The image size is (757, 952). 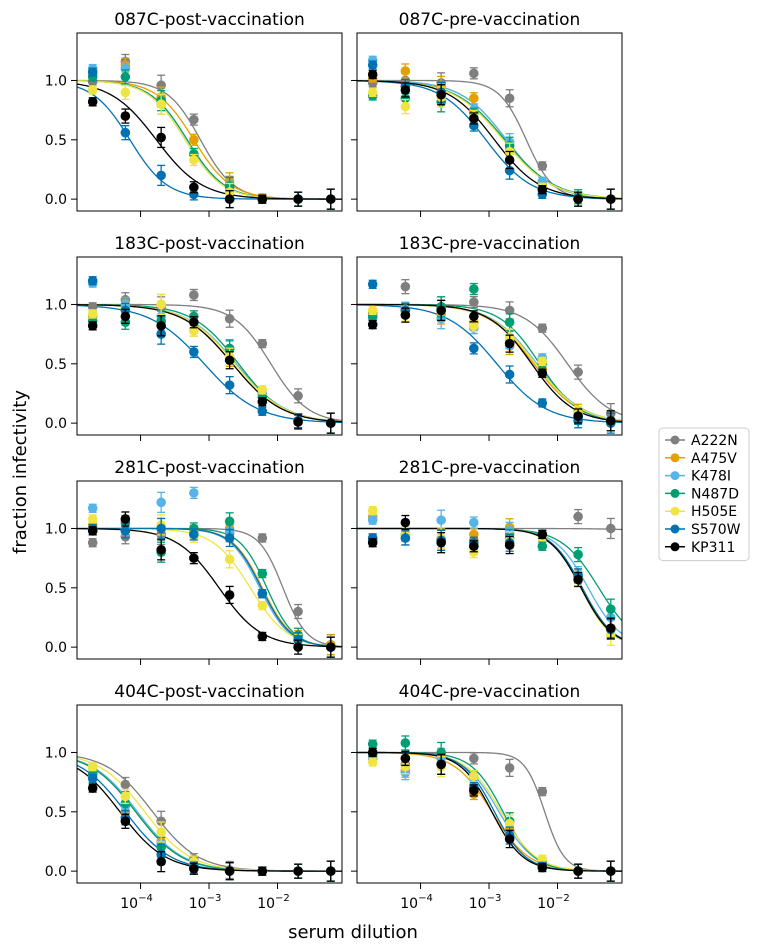 I want to click on x-tick-exponent: −2, so click(x=562, y=898).